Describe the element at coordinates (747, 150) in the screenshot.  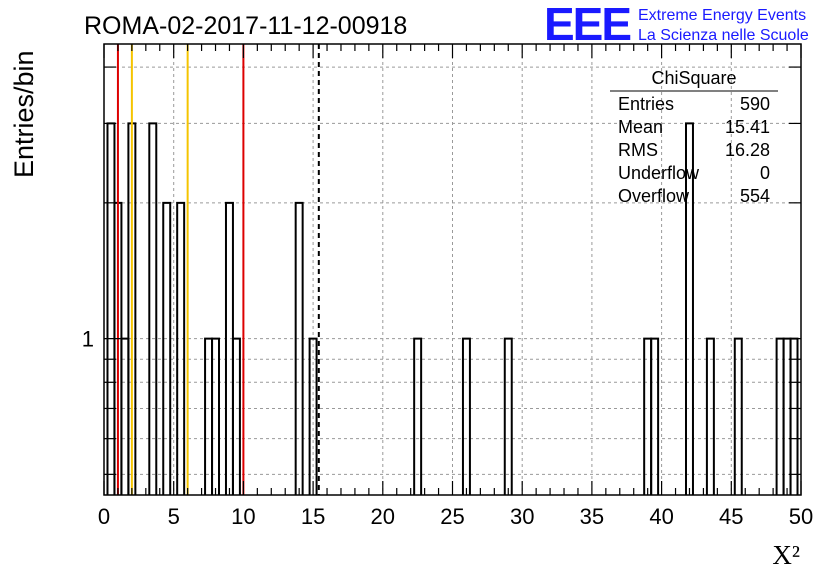
I see `stats-value: 16.28` at that location.